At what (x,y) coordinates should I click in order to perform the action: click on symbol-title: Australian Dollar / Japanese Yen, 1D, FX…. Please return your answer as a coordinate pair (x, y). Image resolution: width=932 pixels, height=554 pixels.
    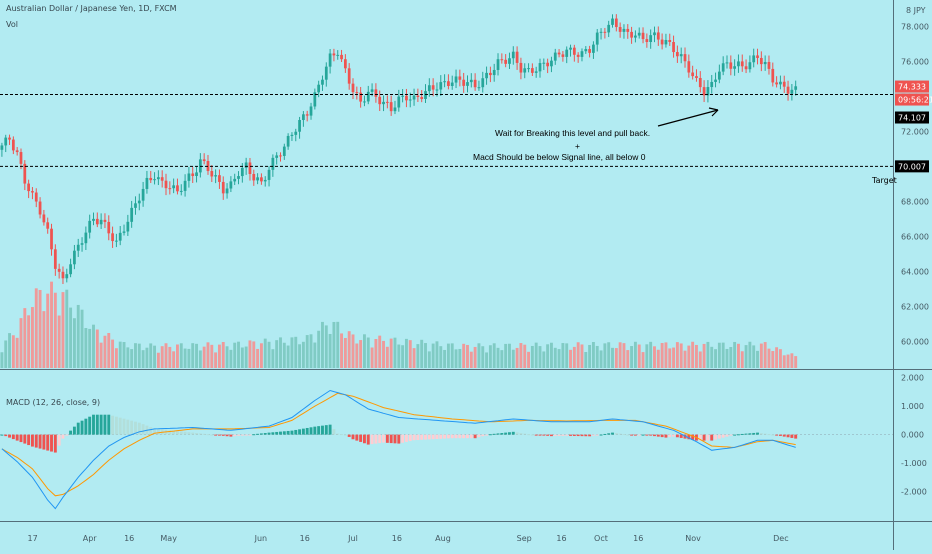
    Looking at the image, I should click on (91, 8).